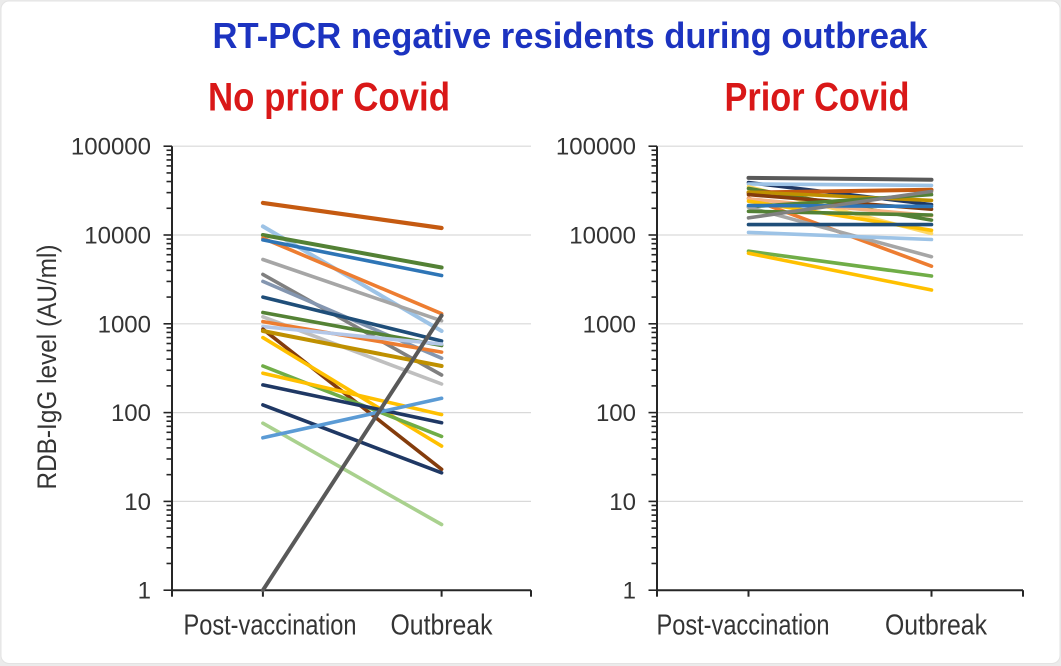  Describe the element at coordinates (329, 98) in the screenshot. I see `svg-text: No prior Covid` at that location.